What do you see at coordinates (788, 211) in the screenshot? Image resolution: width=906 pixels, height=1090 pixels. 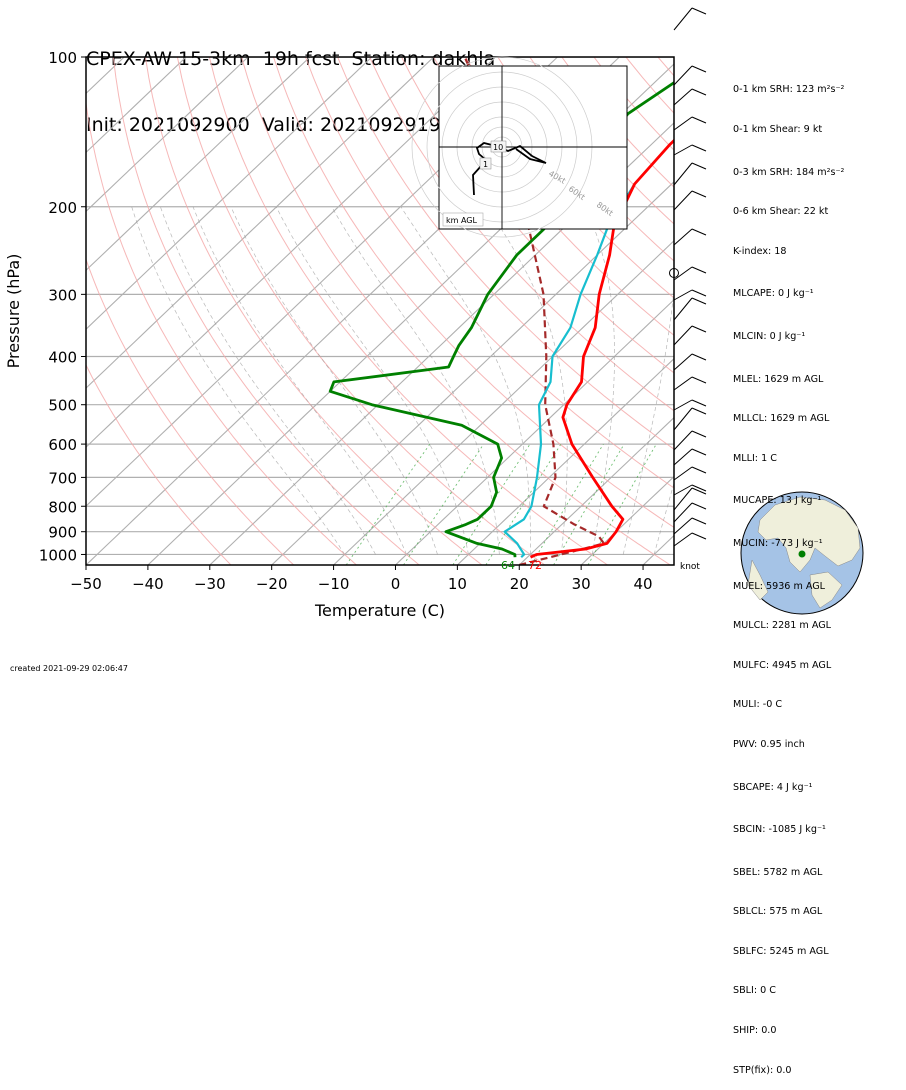 I see `param-shear-06: 0-6 km Shear: 22 kt` at bounding box center [788, 211].